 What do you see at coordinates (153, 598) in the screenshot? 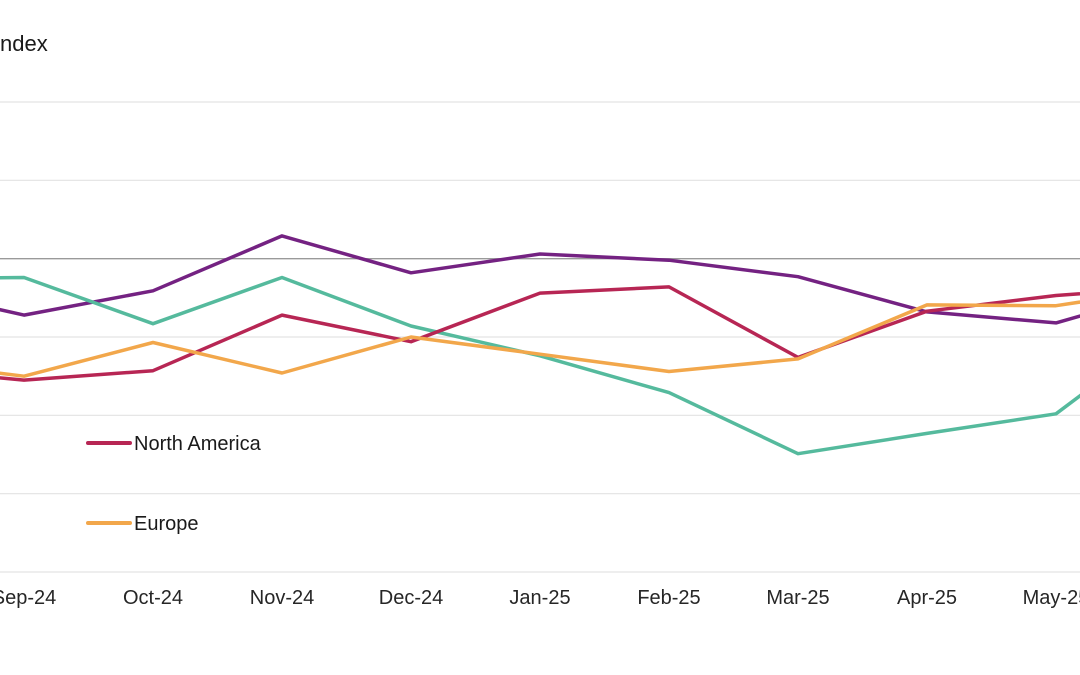
I see `x-tick-label: Oct-24` at bounding box center [153, 598].